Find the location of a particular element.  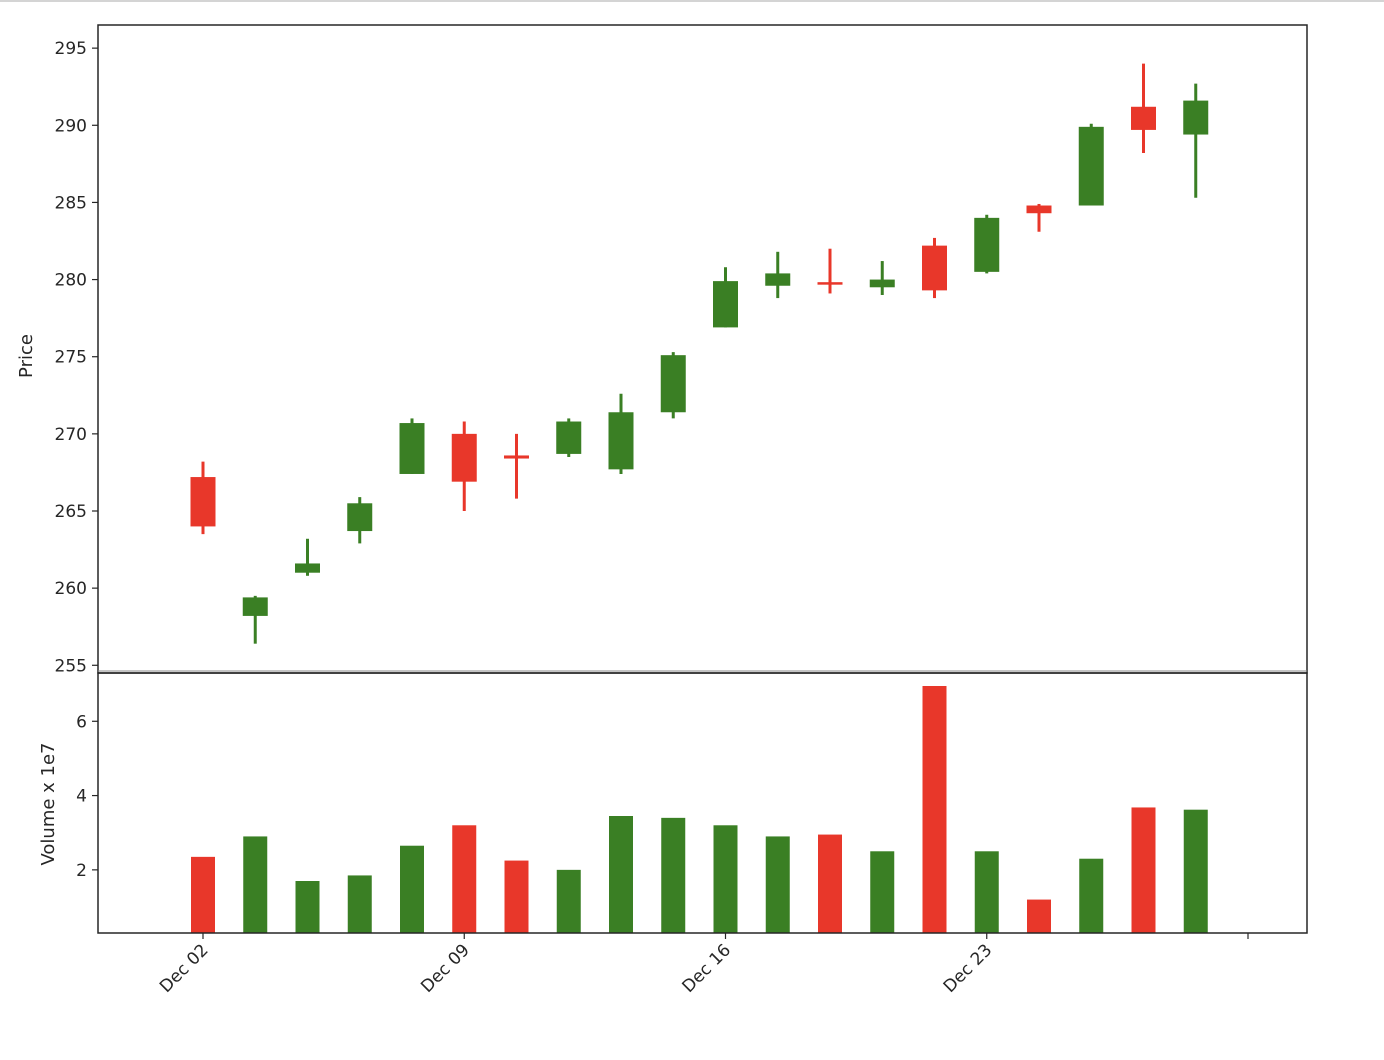

top-border is located at coordinates (692, 1).